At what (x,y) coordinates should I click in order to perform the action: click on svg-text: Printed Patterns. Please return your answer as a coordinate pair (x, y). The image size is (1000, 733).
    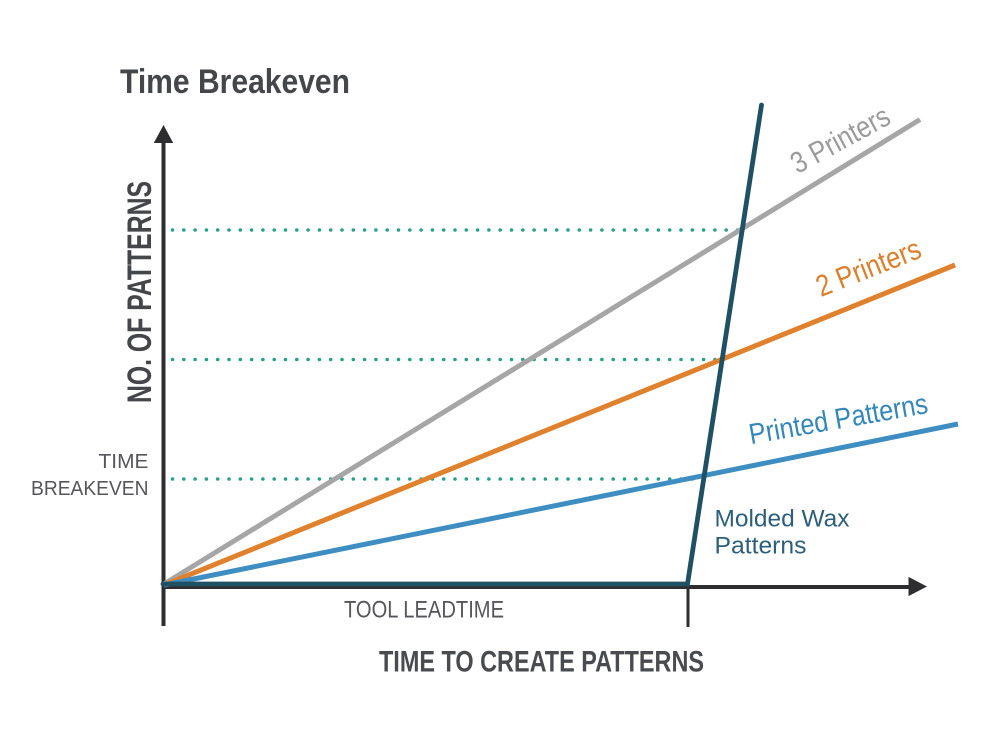
    Looking at the image, I should click on (839, 419).